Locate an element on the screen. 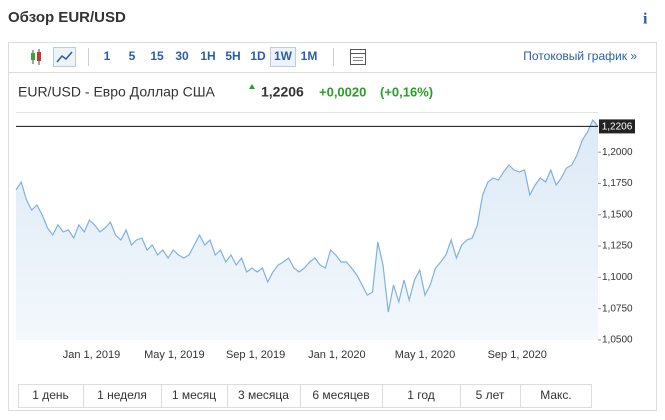 The width and height of the screenshot is (665, 420). candle-icon is located at coordinates (36, 57).